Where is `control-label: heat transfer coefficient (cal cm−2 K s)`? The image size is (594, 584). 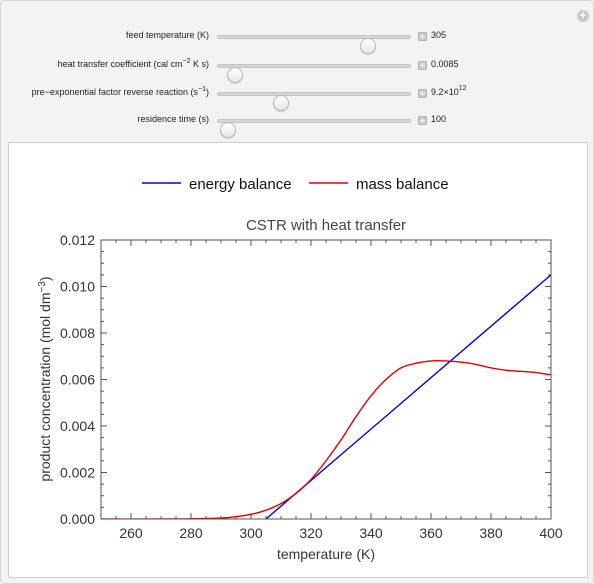 control-label: heat transfer coefficient (cal cm−2 K s) is located at coordinates (133, 63).